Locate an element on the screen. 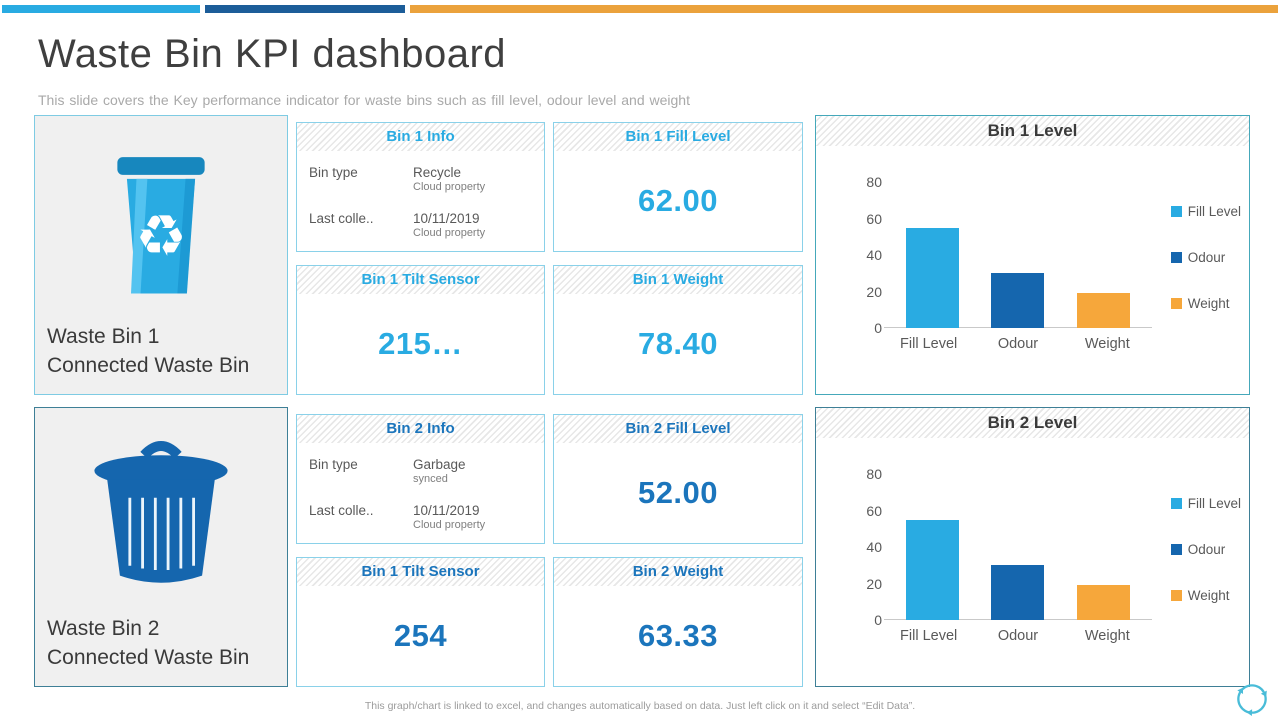  info-note: synced is located at coordinates (430, 479).